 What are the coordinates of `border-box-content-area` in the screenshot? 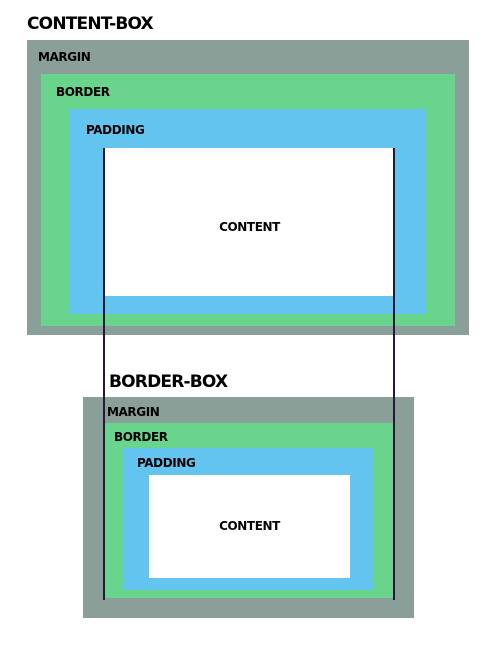 It's located at (249, 526).